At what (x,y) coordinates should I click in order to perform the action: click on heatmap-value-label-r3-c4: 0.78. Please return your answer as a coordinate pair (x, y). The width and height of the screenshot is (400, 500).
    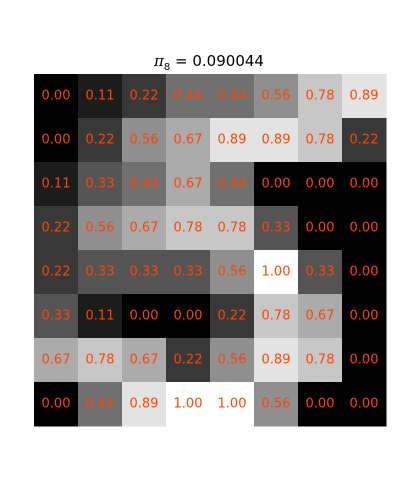
    Looking at the image, I should click on (232, 228).